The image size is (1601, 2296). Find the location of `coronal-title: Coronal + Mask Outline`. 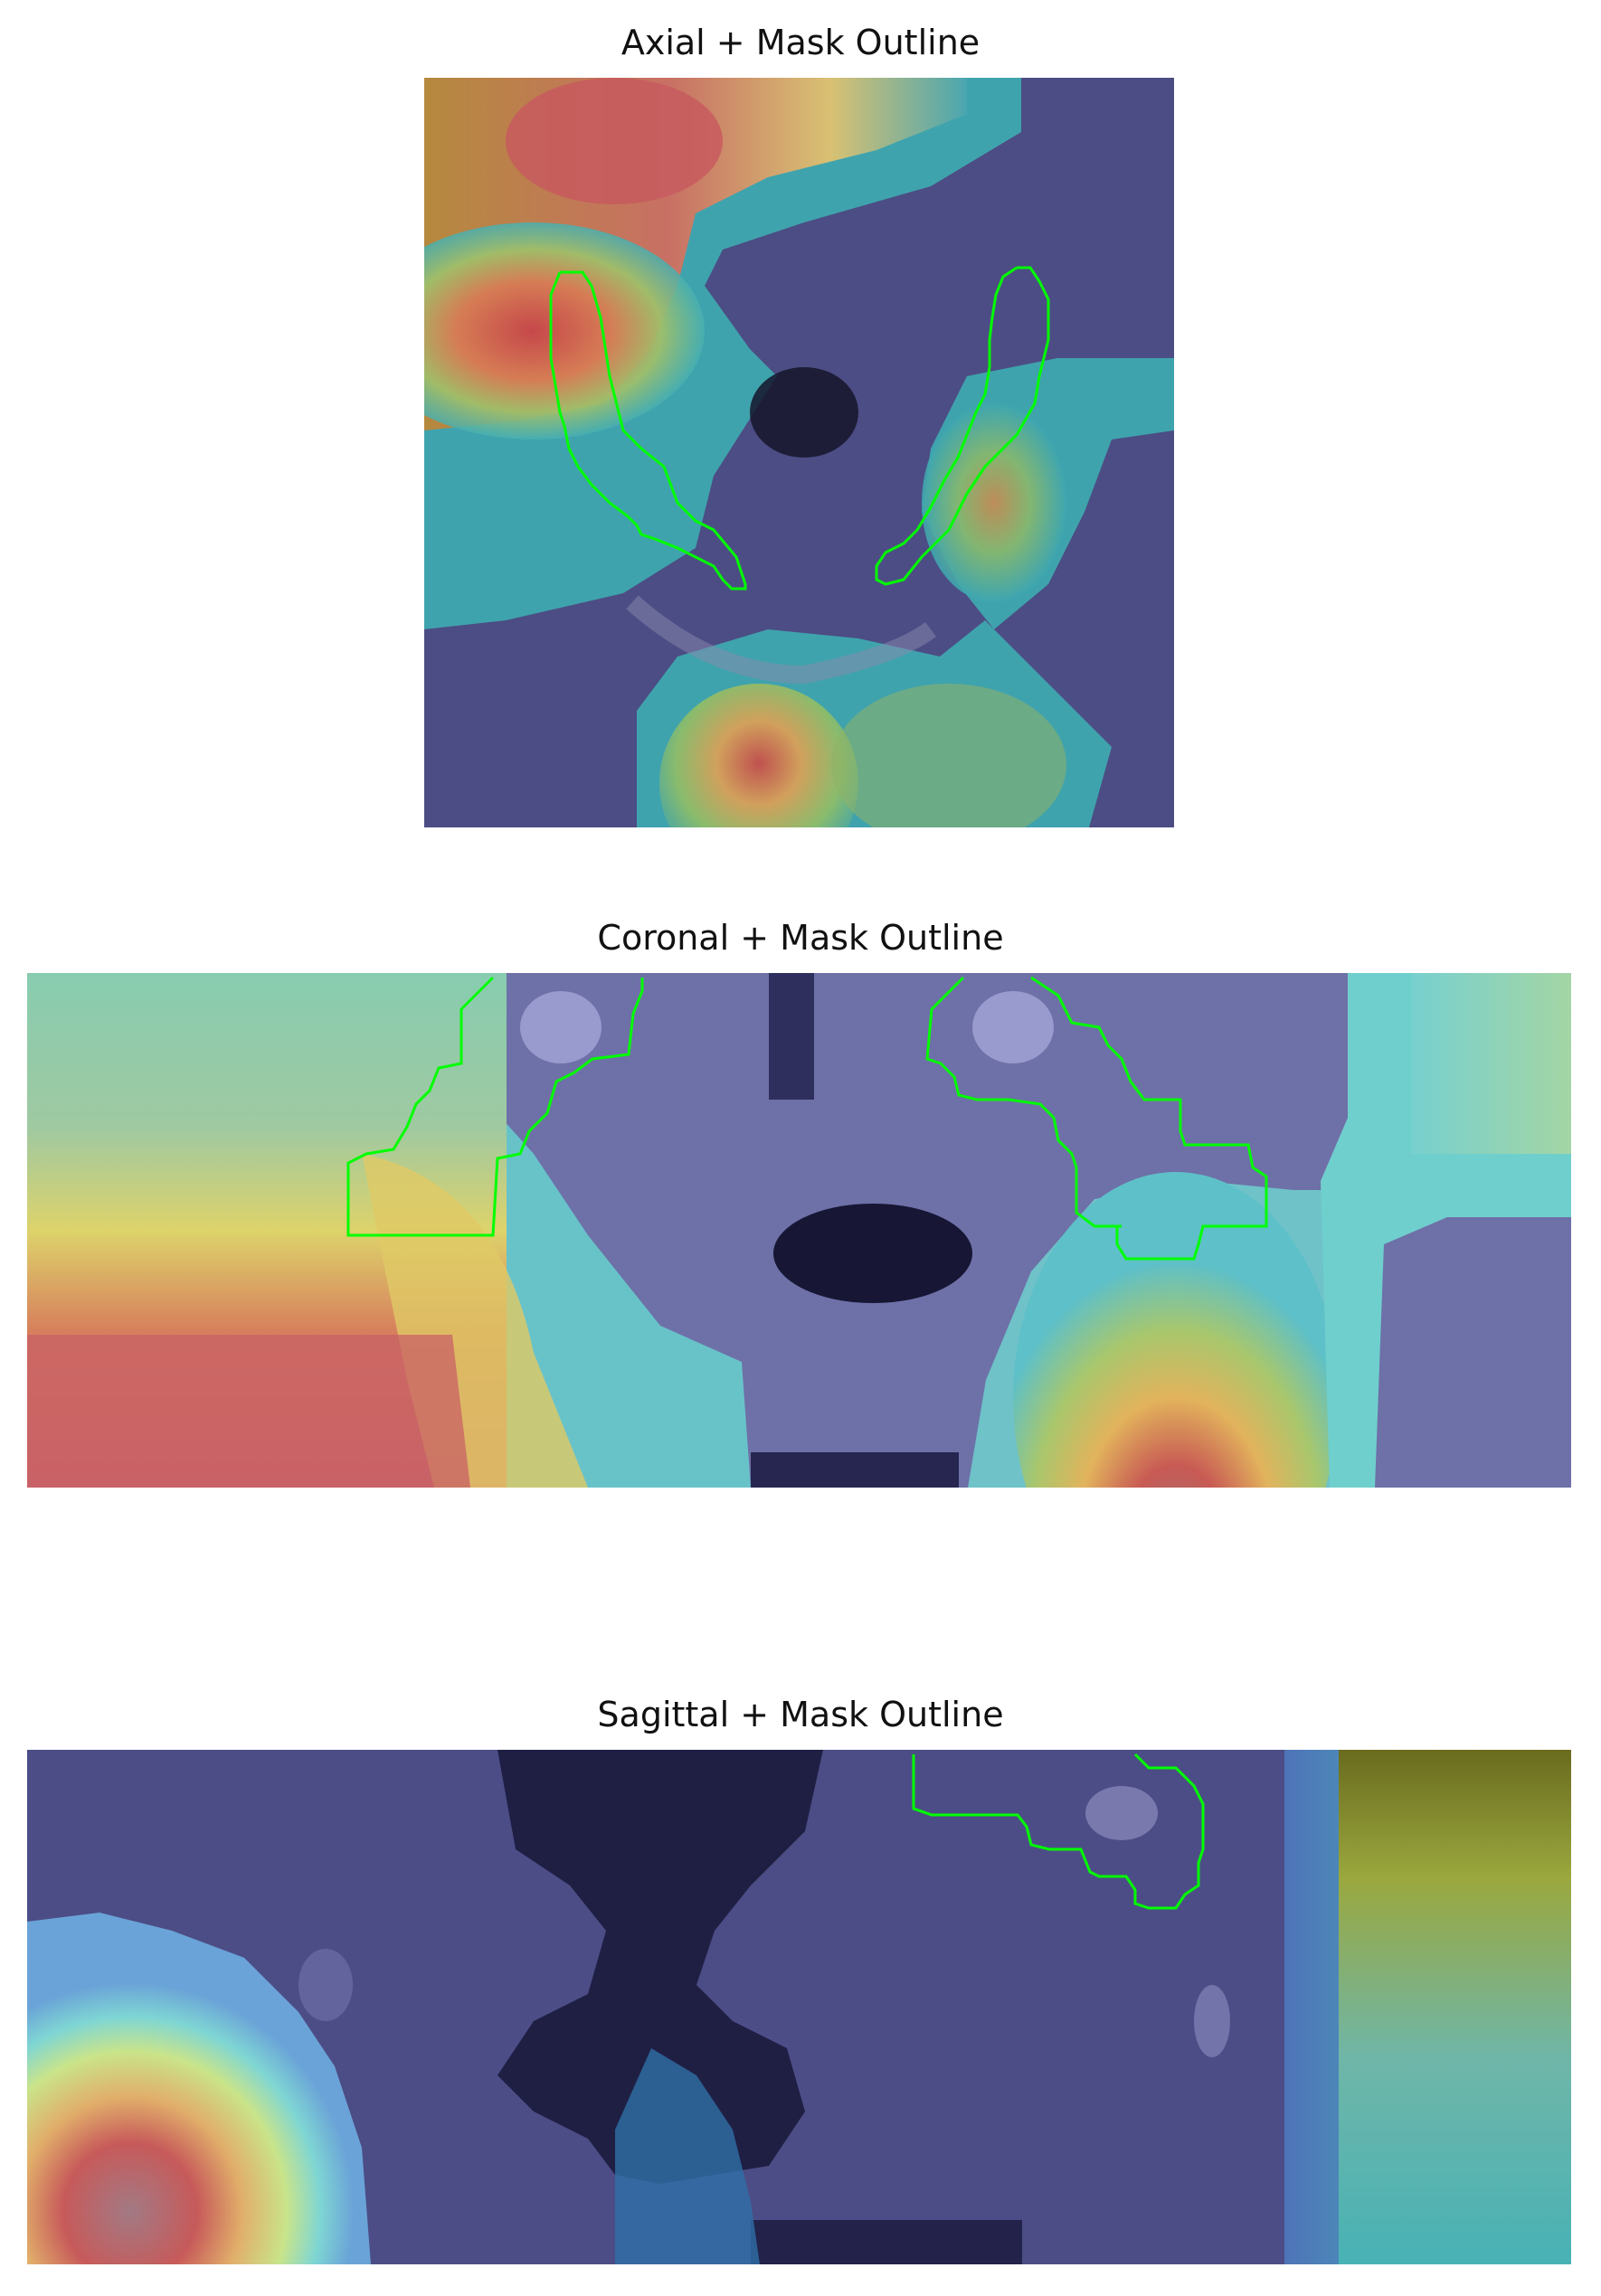

coronal-title: Coronal + Mask Outline is located at coordinates (800, 938).